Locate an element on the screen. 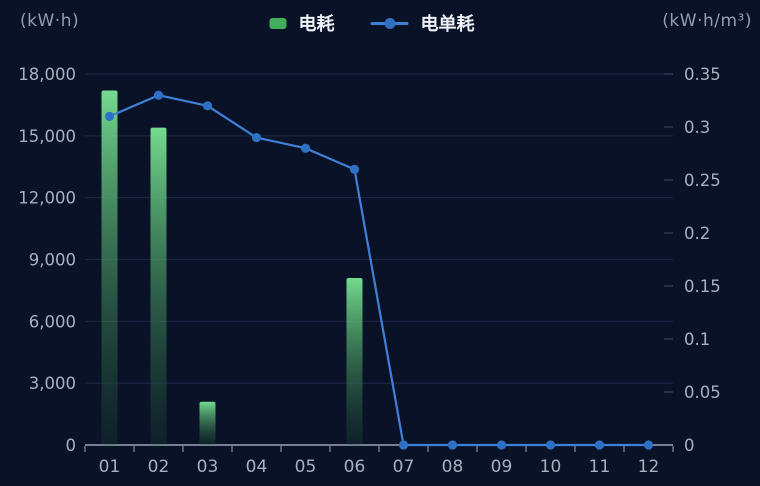 Image resolution: width=760 pixels, height=486 pixels. legend-bar-swatch-icon is located at coordinates (278, 23).